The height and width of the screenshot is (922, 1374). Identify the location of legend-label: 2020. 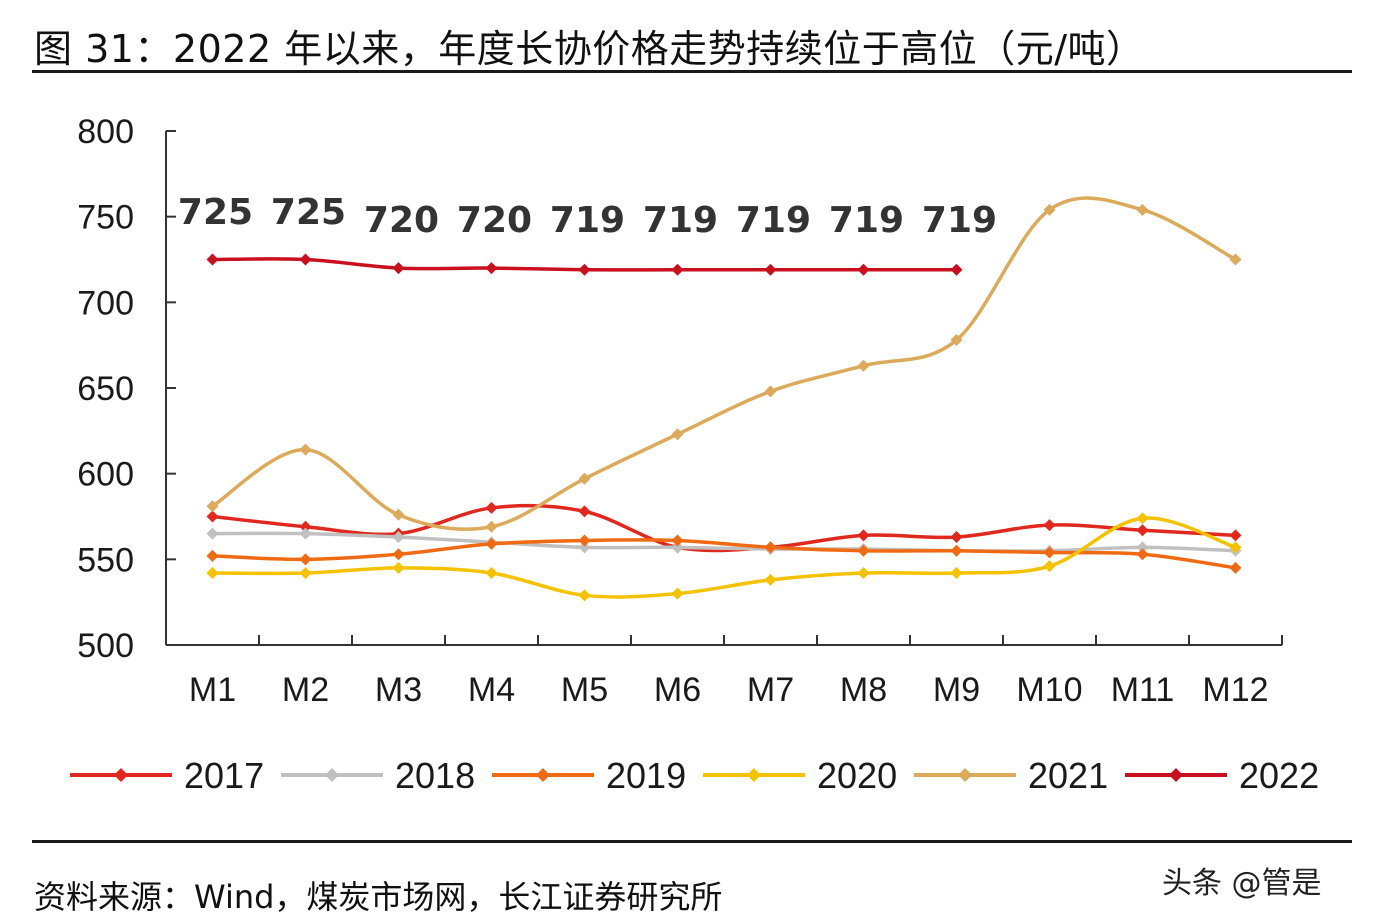
(857, 775).